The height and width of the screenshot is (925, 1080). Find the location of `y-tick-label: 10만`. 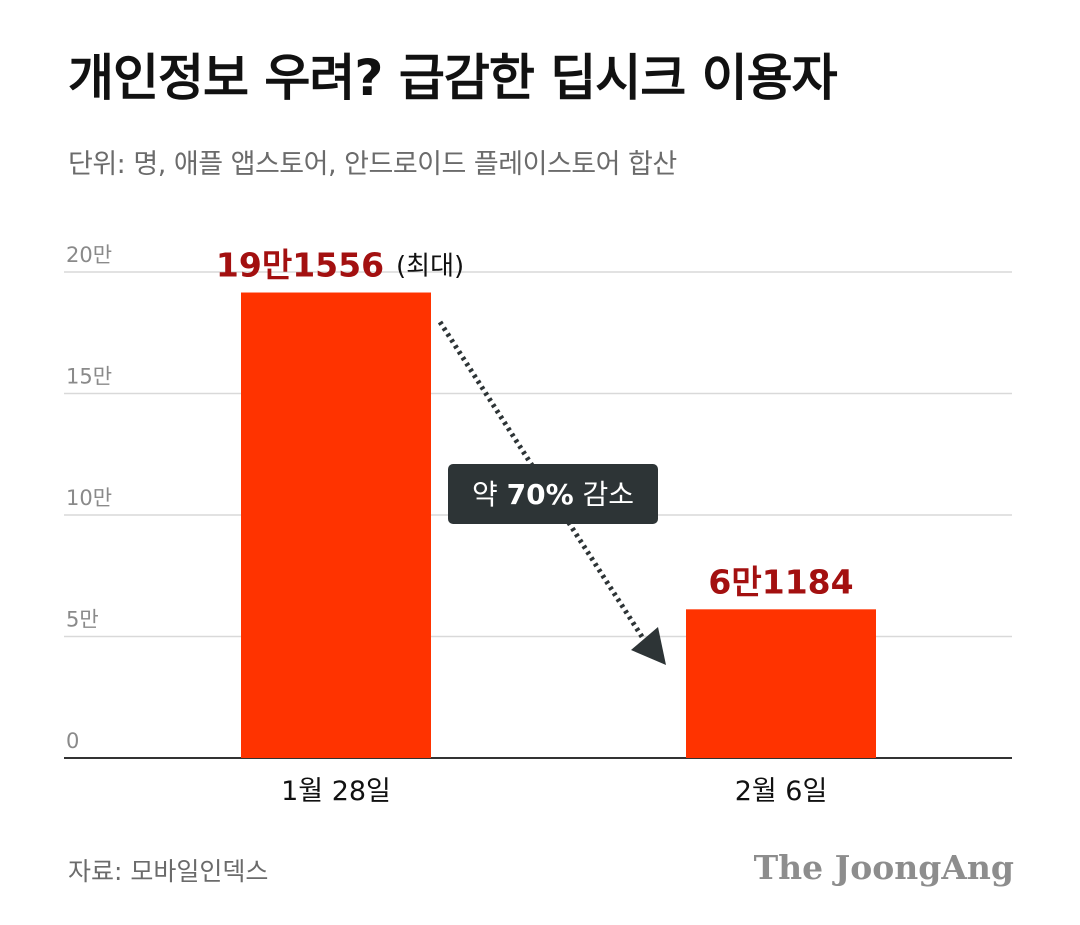

y-tick-label: 10만 is located at coordinates (89, 498).